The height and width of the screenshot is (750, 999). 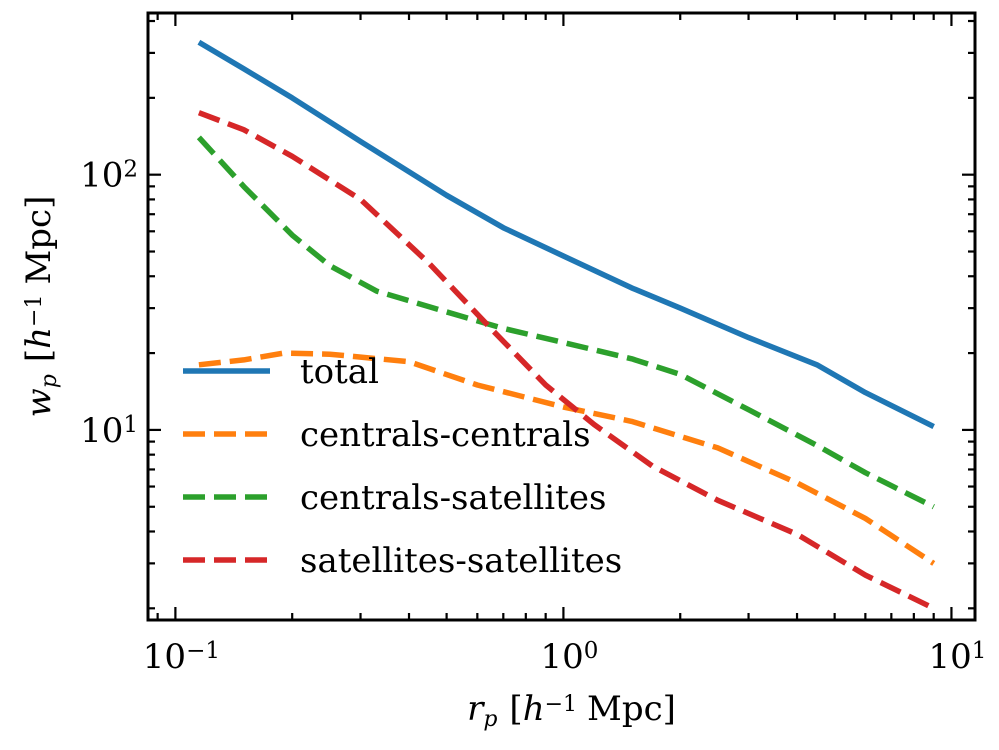 I want to click on legend-label-centrals-centrals: centrals-centrals, so click(x=445, y=435).